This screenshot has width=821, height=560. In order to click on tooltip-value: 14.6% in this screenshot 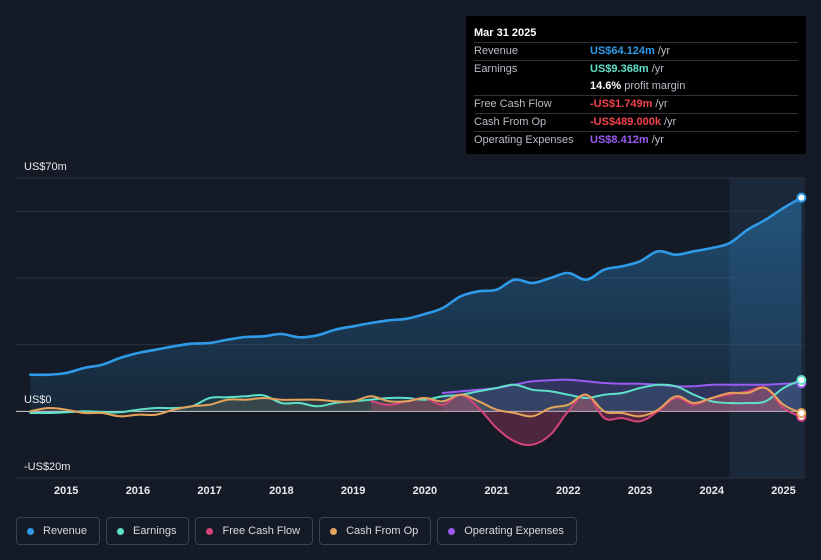, I will do `click(606, 86)`.